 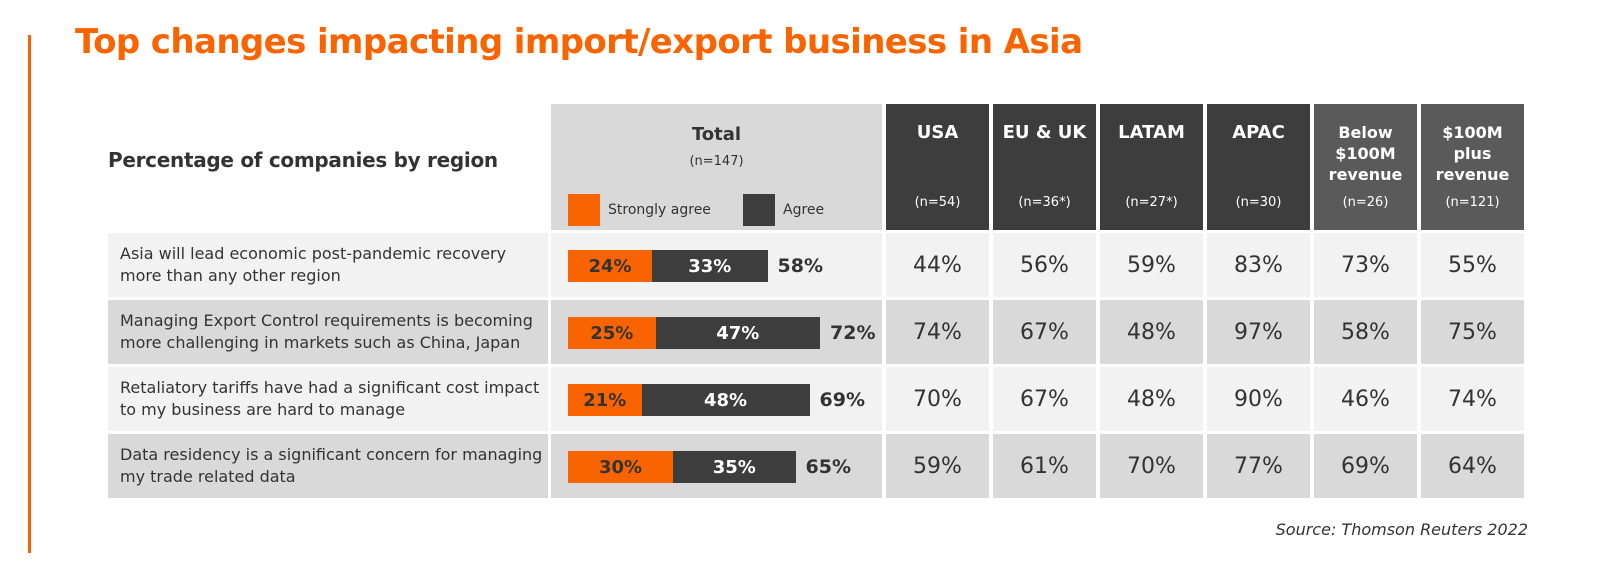 I want to click on bar-agree: 48%, so click(x=725, y=400).